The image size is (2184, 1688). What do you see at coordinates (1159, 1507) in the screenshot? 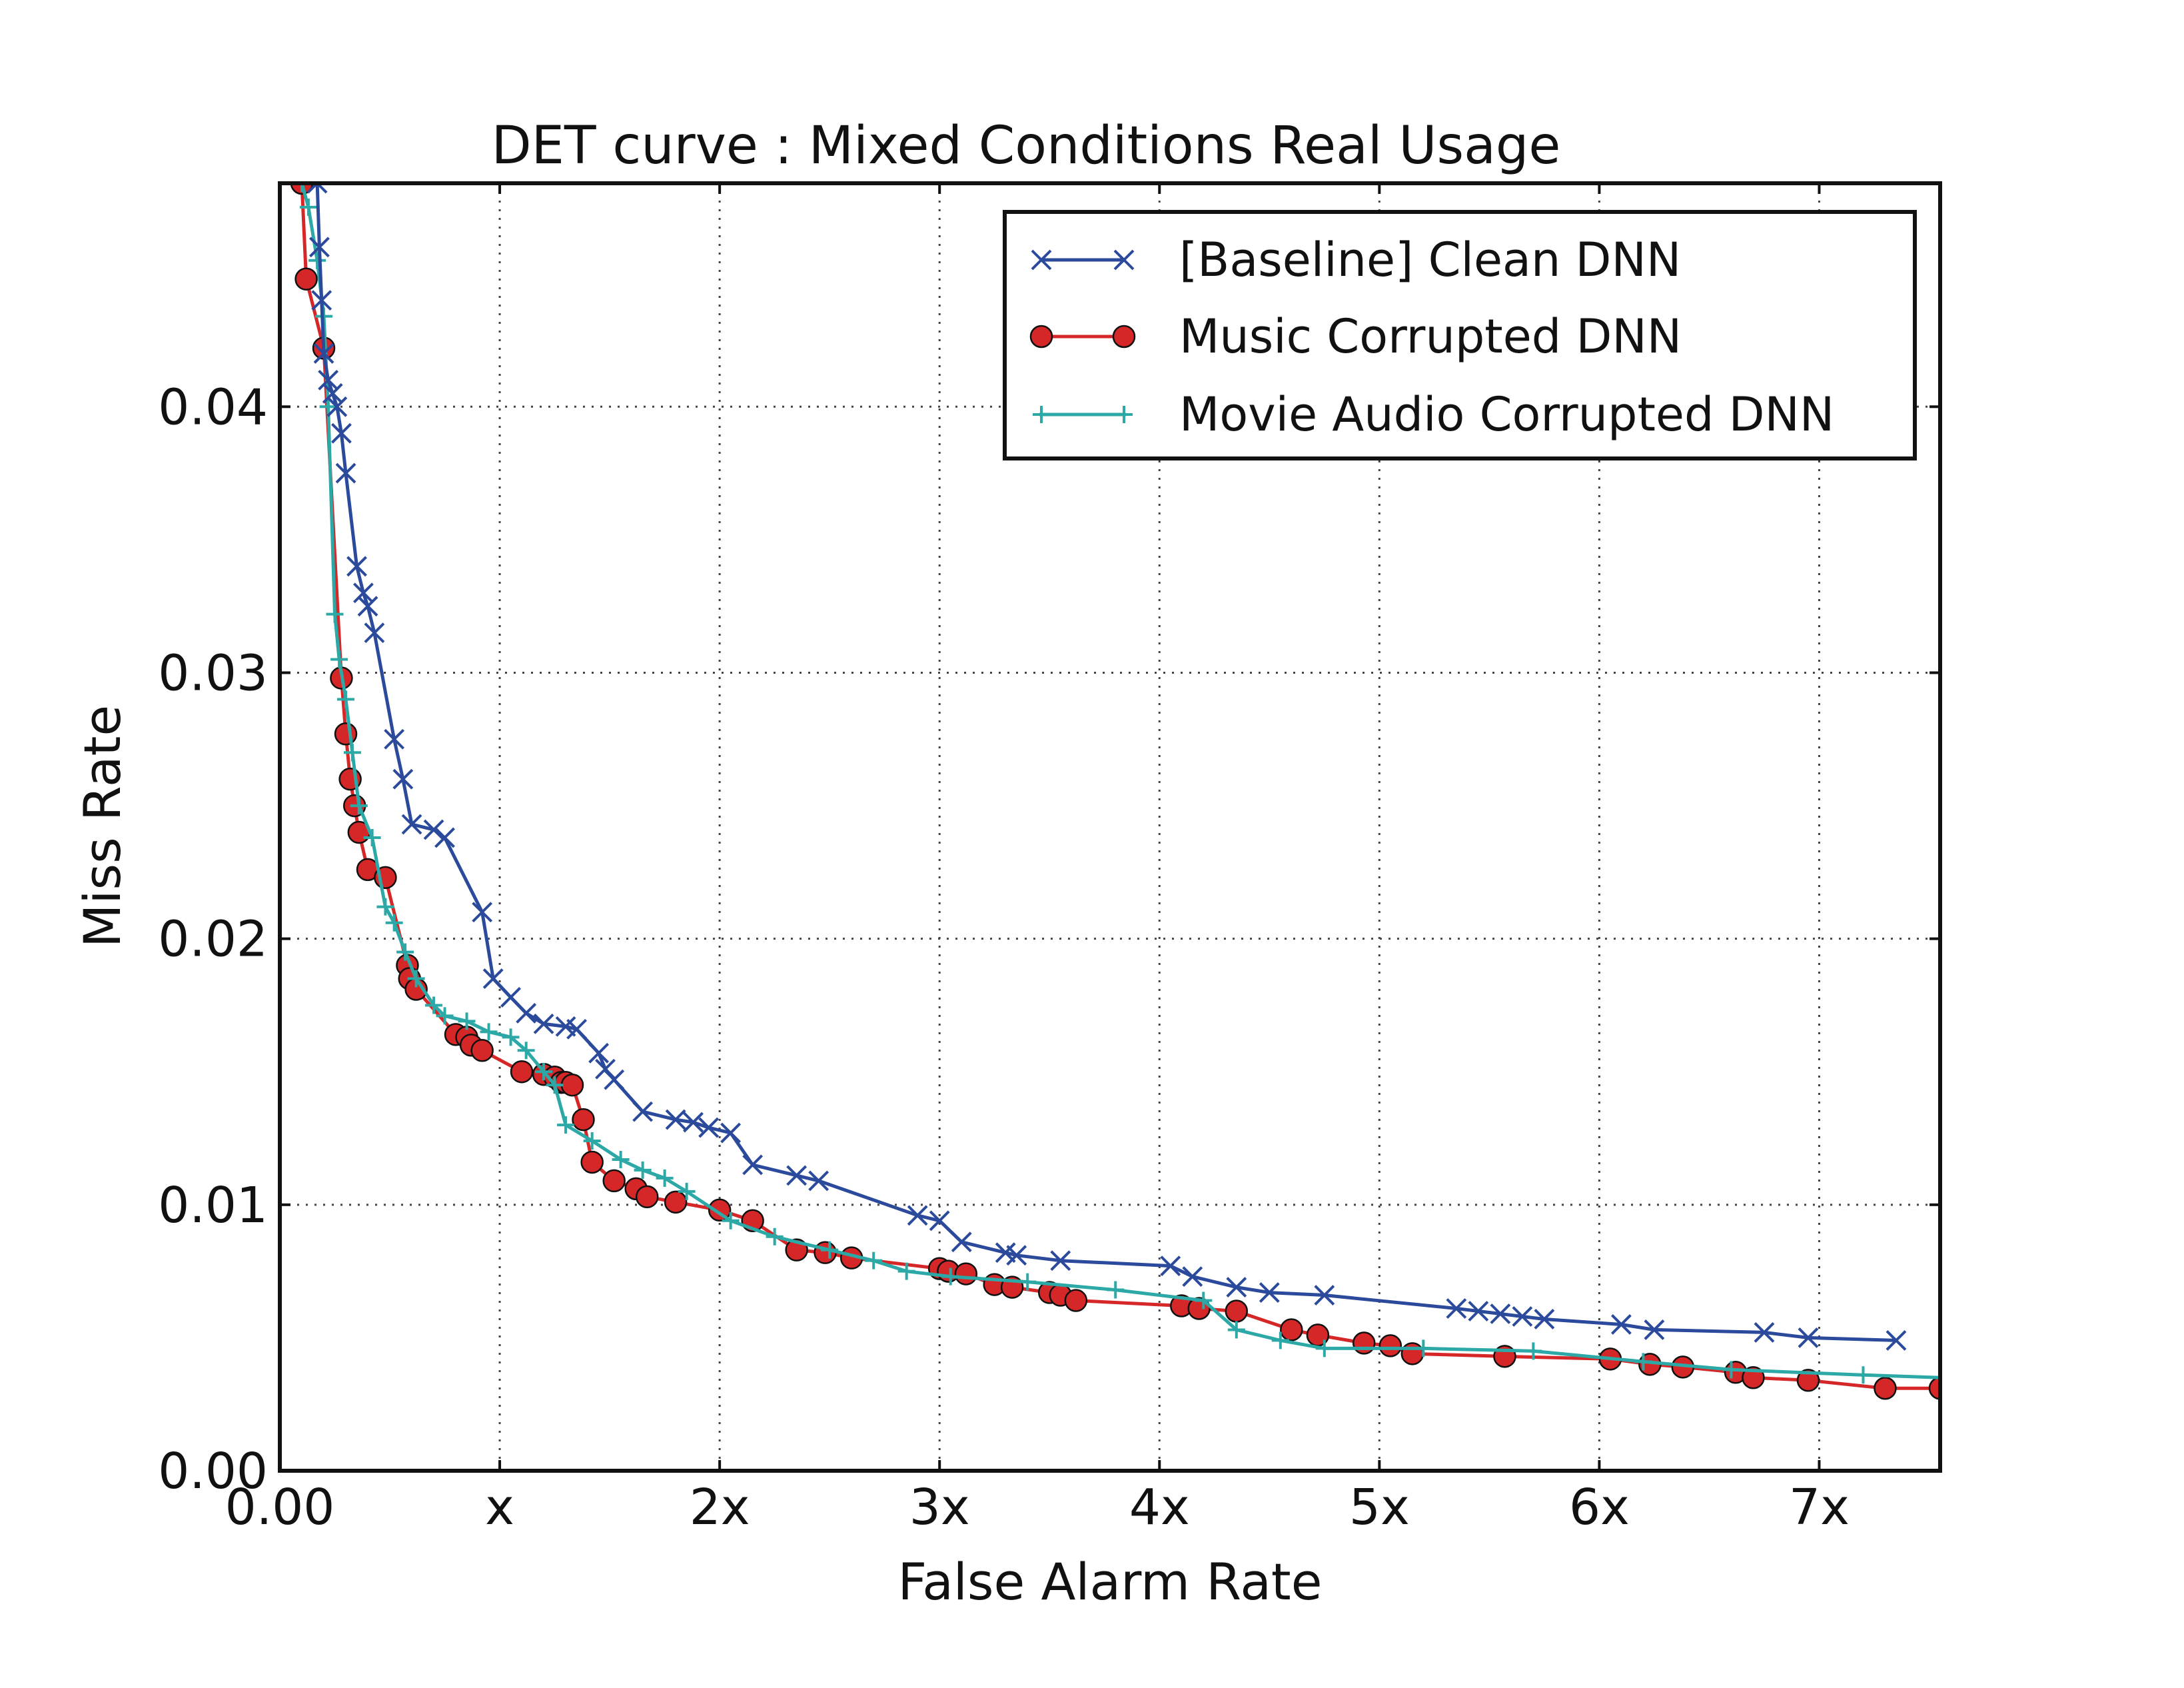
I see `x-tick-label: 4x` at bounding box center [1159, 1507].